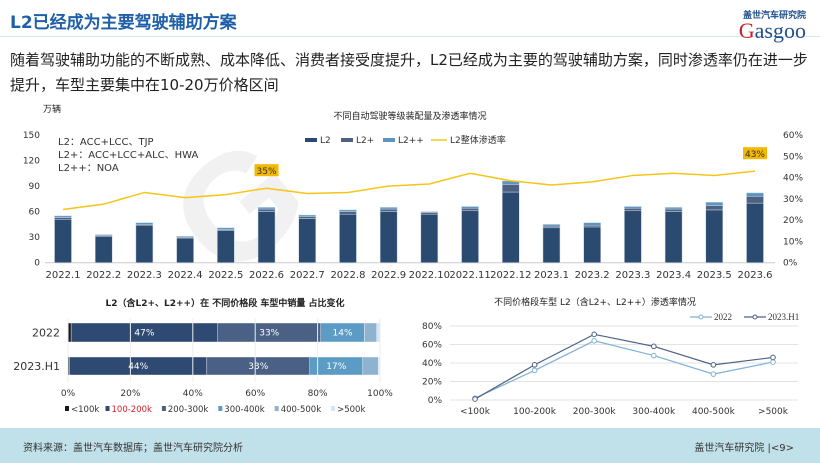  What do you see at coordinates (35, 213) in the screenshot?
I see `y-tick-label: 60` at bounding box center [35, 213].